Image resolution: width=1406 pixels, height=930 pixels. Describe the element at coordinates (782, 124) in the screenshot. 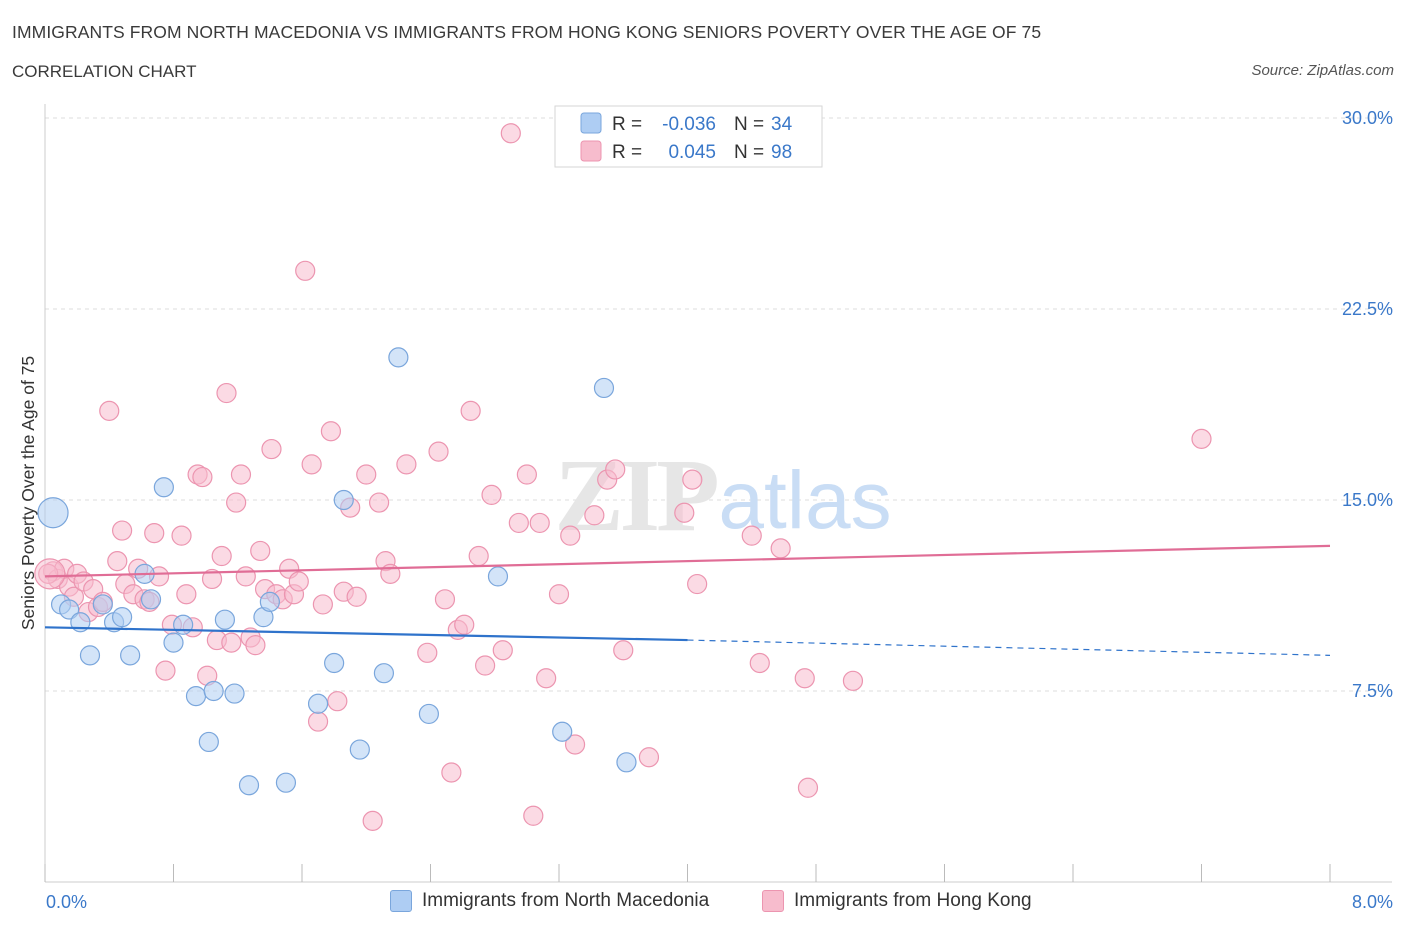

I see `stats-blue-n-value: 34` at that location.